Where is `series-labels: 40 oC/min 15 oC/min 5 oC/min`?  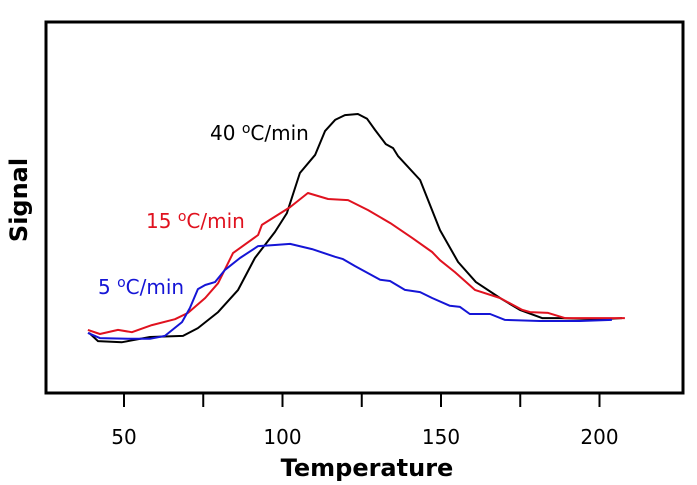 series-labels: 40 oC/min 15 oC/min 5 oC/min is located at coordinates (203, 210).